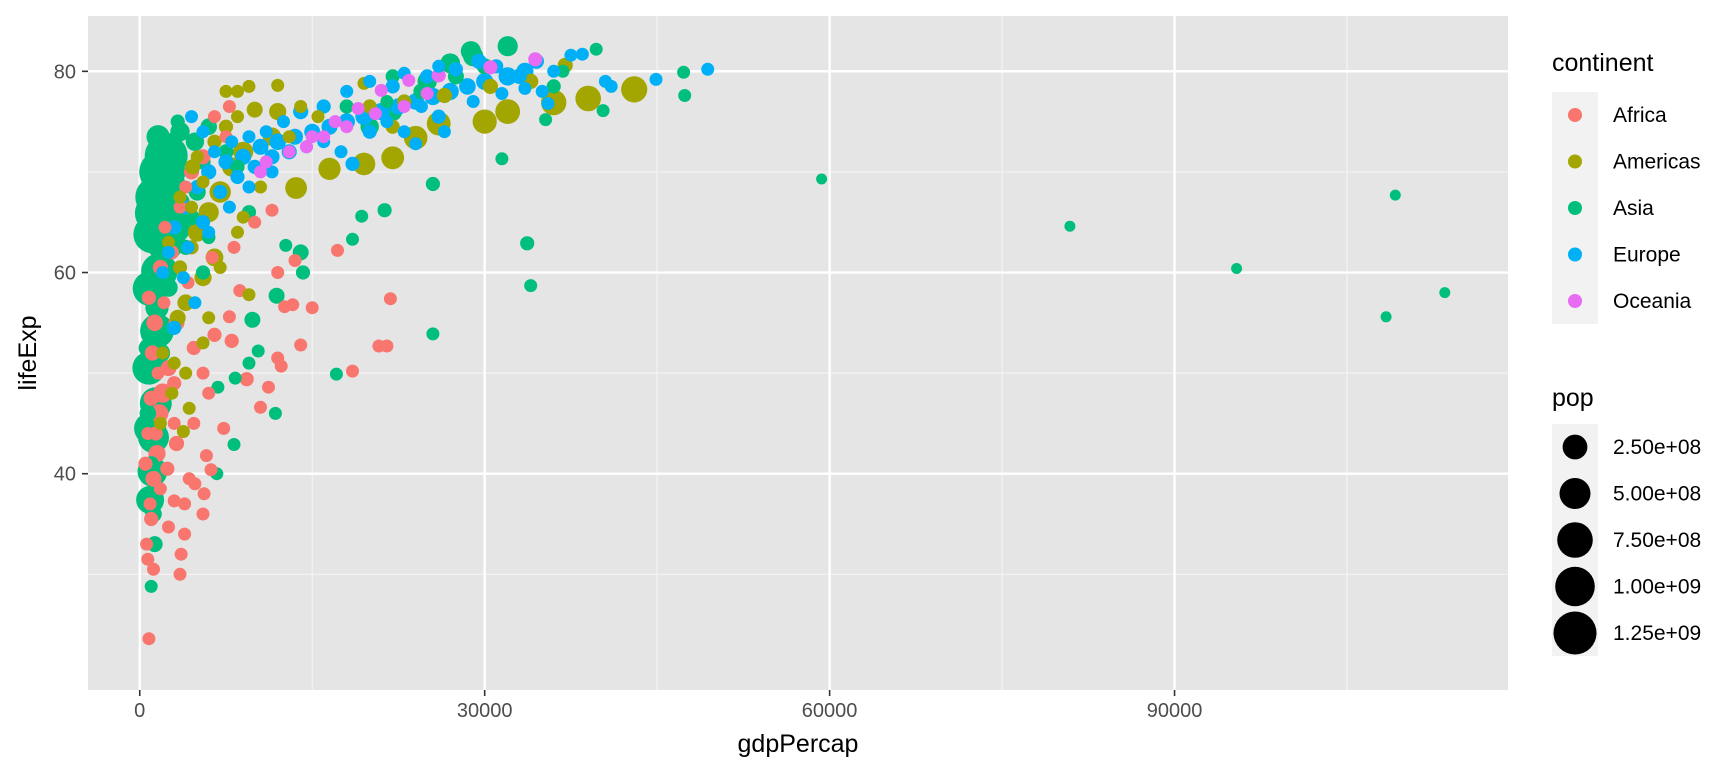 Image resolution: width=1728 pixels, height=773 pixels. I want to click on x-tick-label: 0, so click(139, 711).